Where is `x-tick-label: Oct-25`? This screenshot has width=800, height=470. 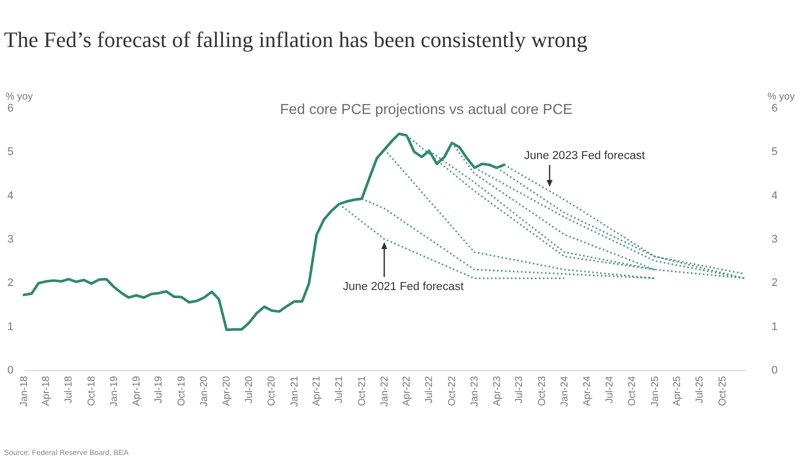 x-tick-label: Oct-25 is located at coordinates (722, 391).